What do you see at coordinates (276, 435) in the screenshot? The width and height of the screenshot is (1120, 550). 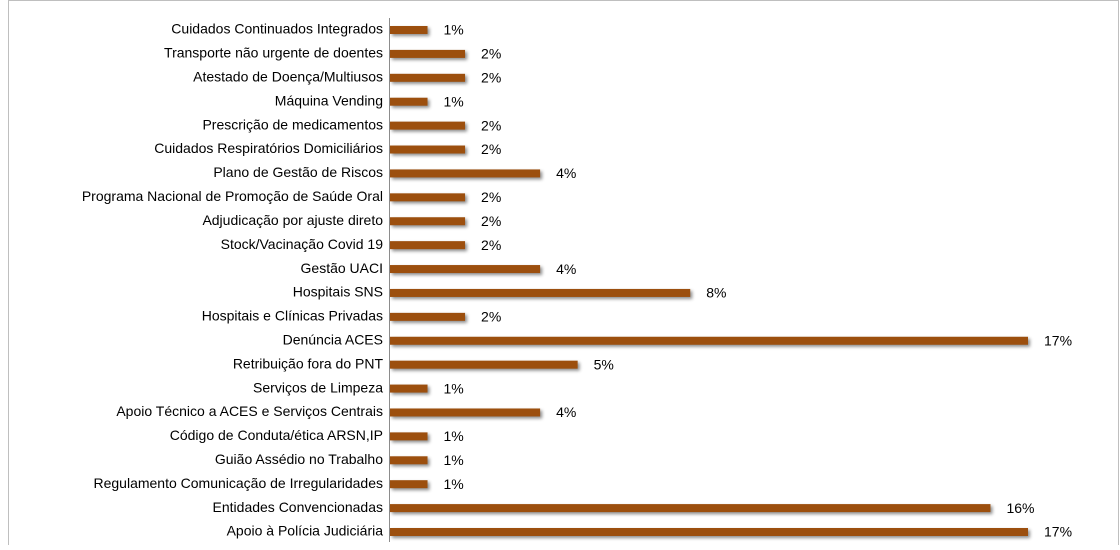 I see `category-label: Código de Conduta/ética ARSN,IP` at bounding box center [276, 435].